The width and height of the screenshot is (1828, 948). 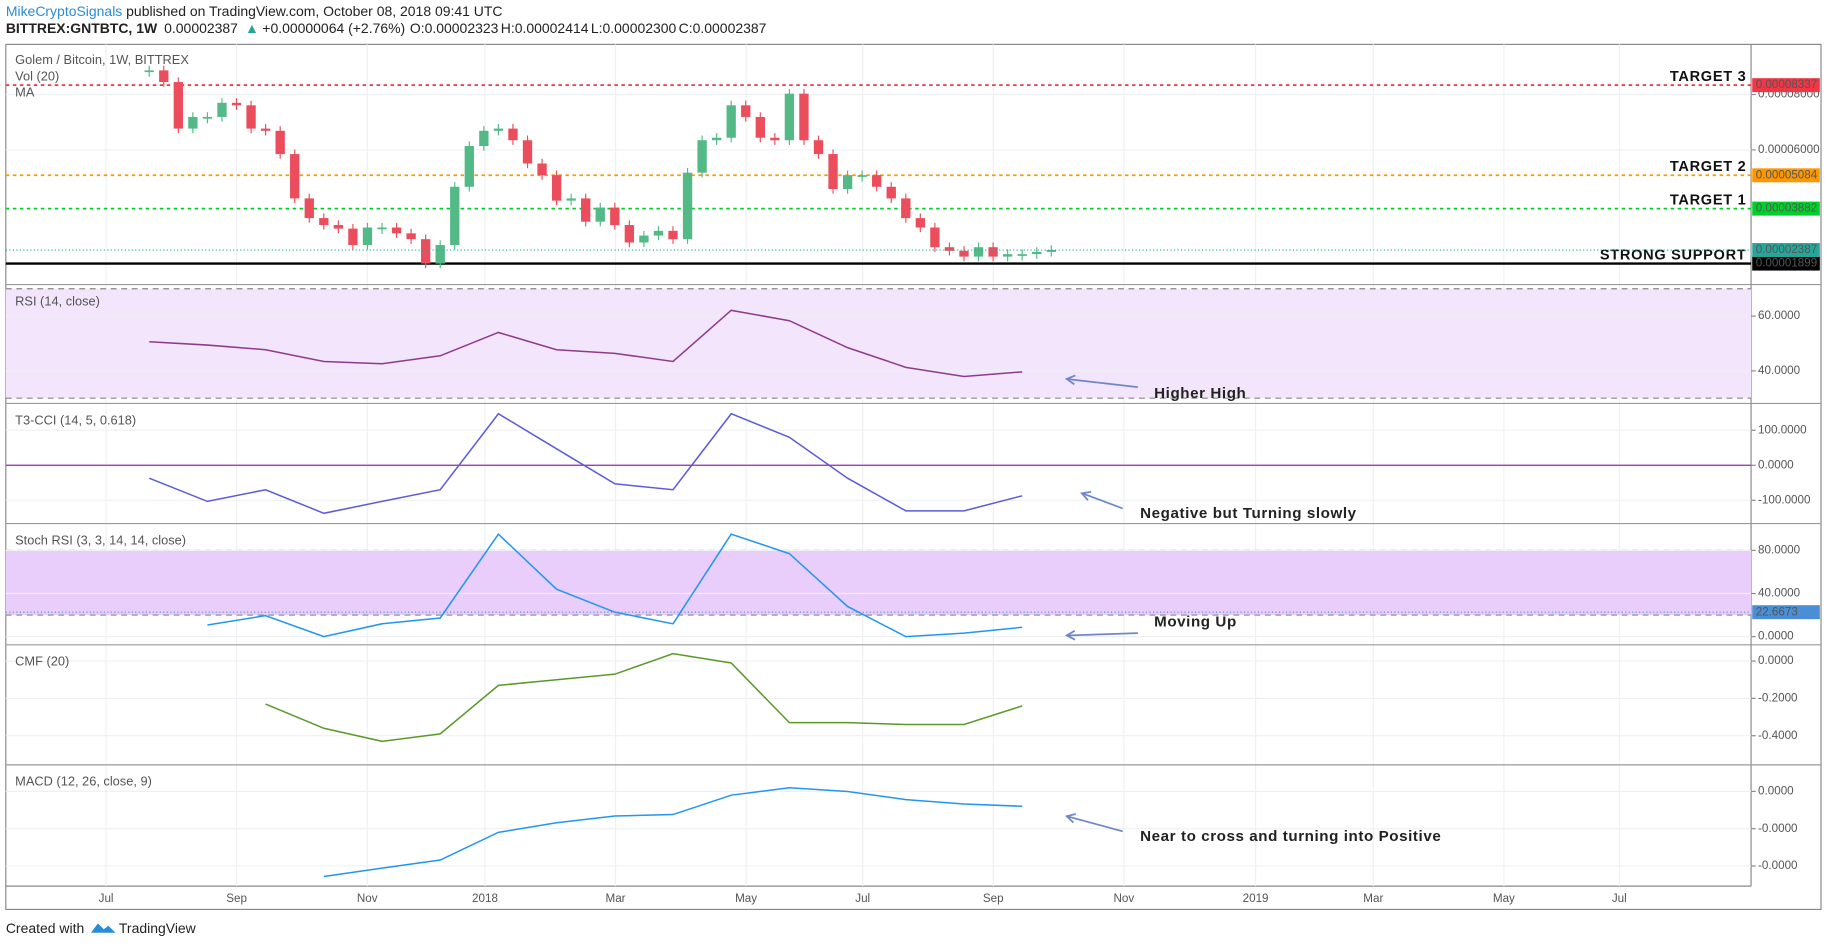 What do you see at coordinates (1708, 200) in the screenshot?
I see `level-name: TARGET 1` at bounding box center [1708, 200].